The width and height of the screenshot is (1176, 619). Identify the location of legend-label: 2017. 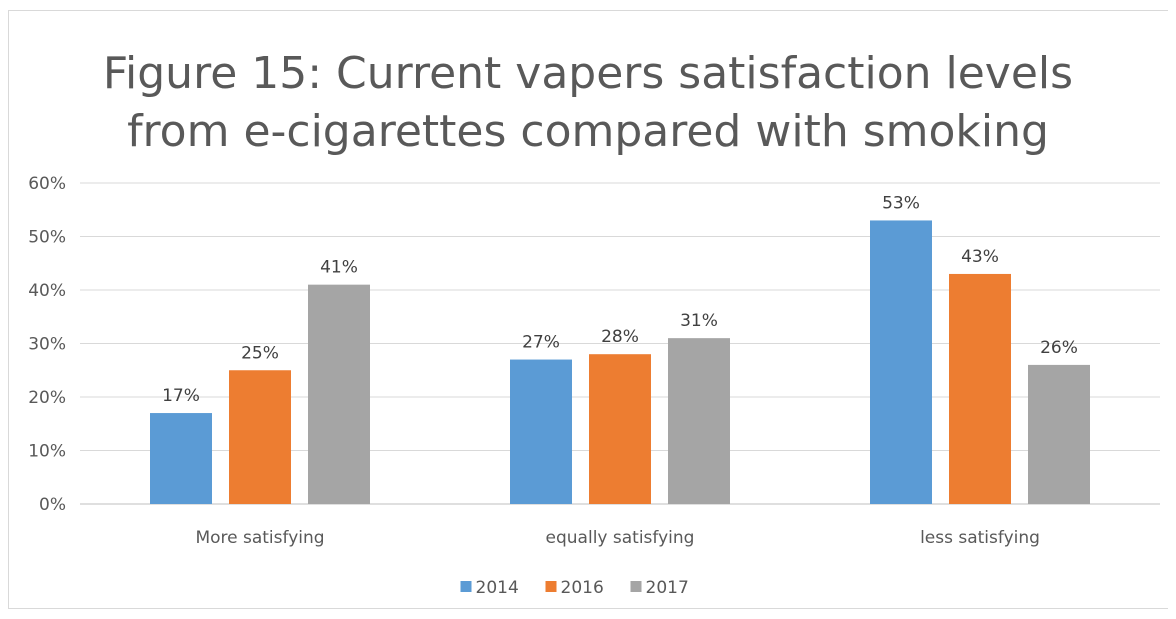
(667, 588).